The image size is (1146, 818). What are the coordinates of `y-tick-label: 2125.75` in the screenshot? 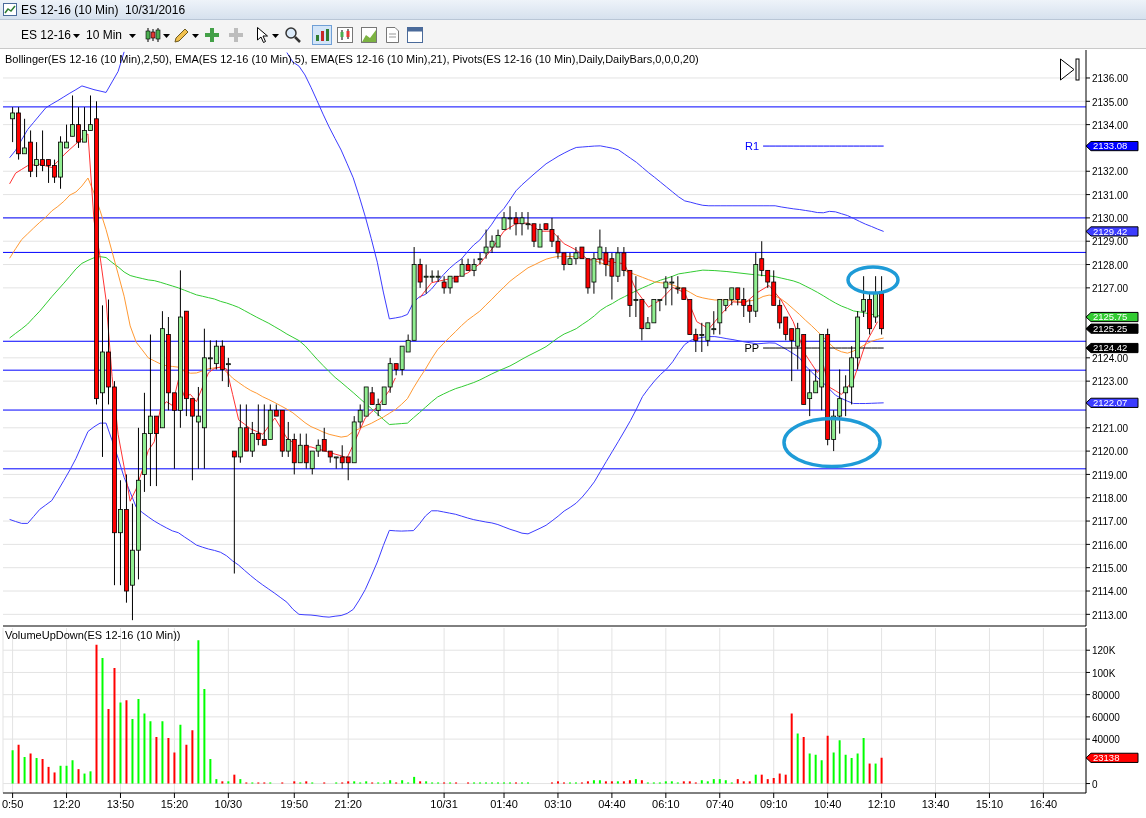 It's located at (1110, 317).